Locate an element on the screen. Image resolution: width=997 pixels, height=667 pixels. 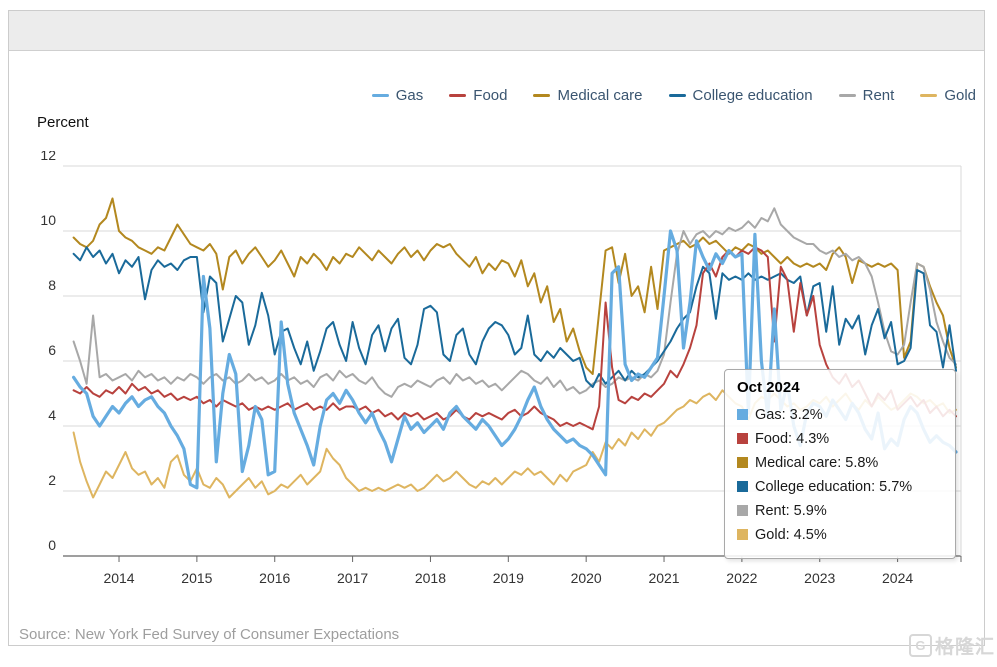
legend-label-gas: Gas is located at coordinates (409, 95).